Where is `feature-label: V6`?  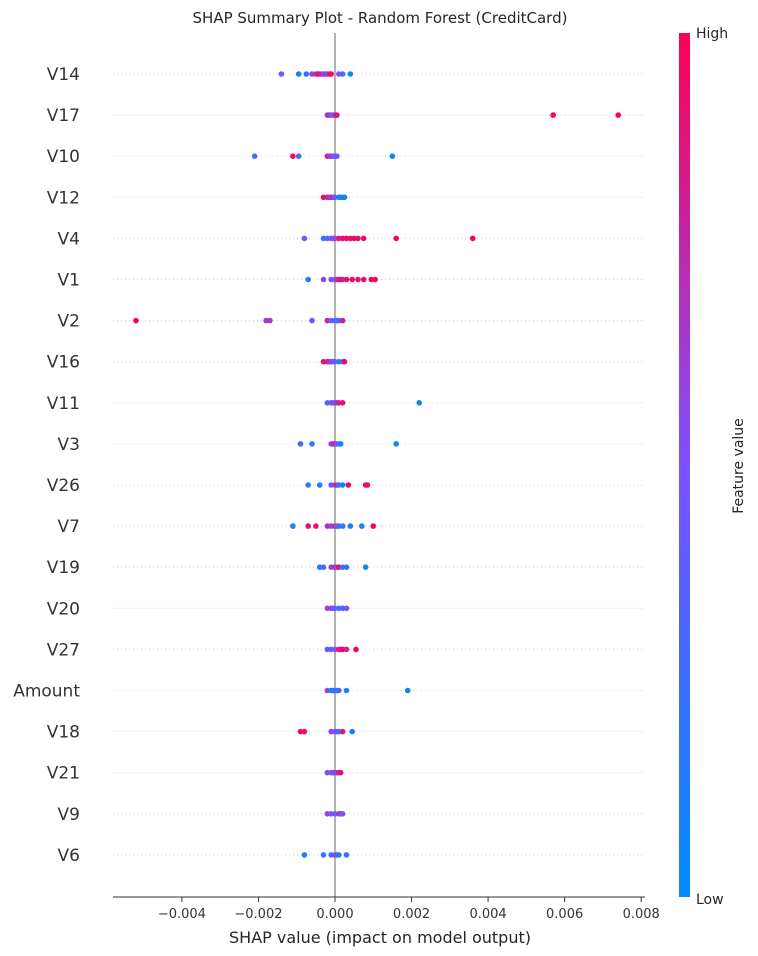 feature-label: V6 is located at coordinates (69, 856).